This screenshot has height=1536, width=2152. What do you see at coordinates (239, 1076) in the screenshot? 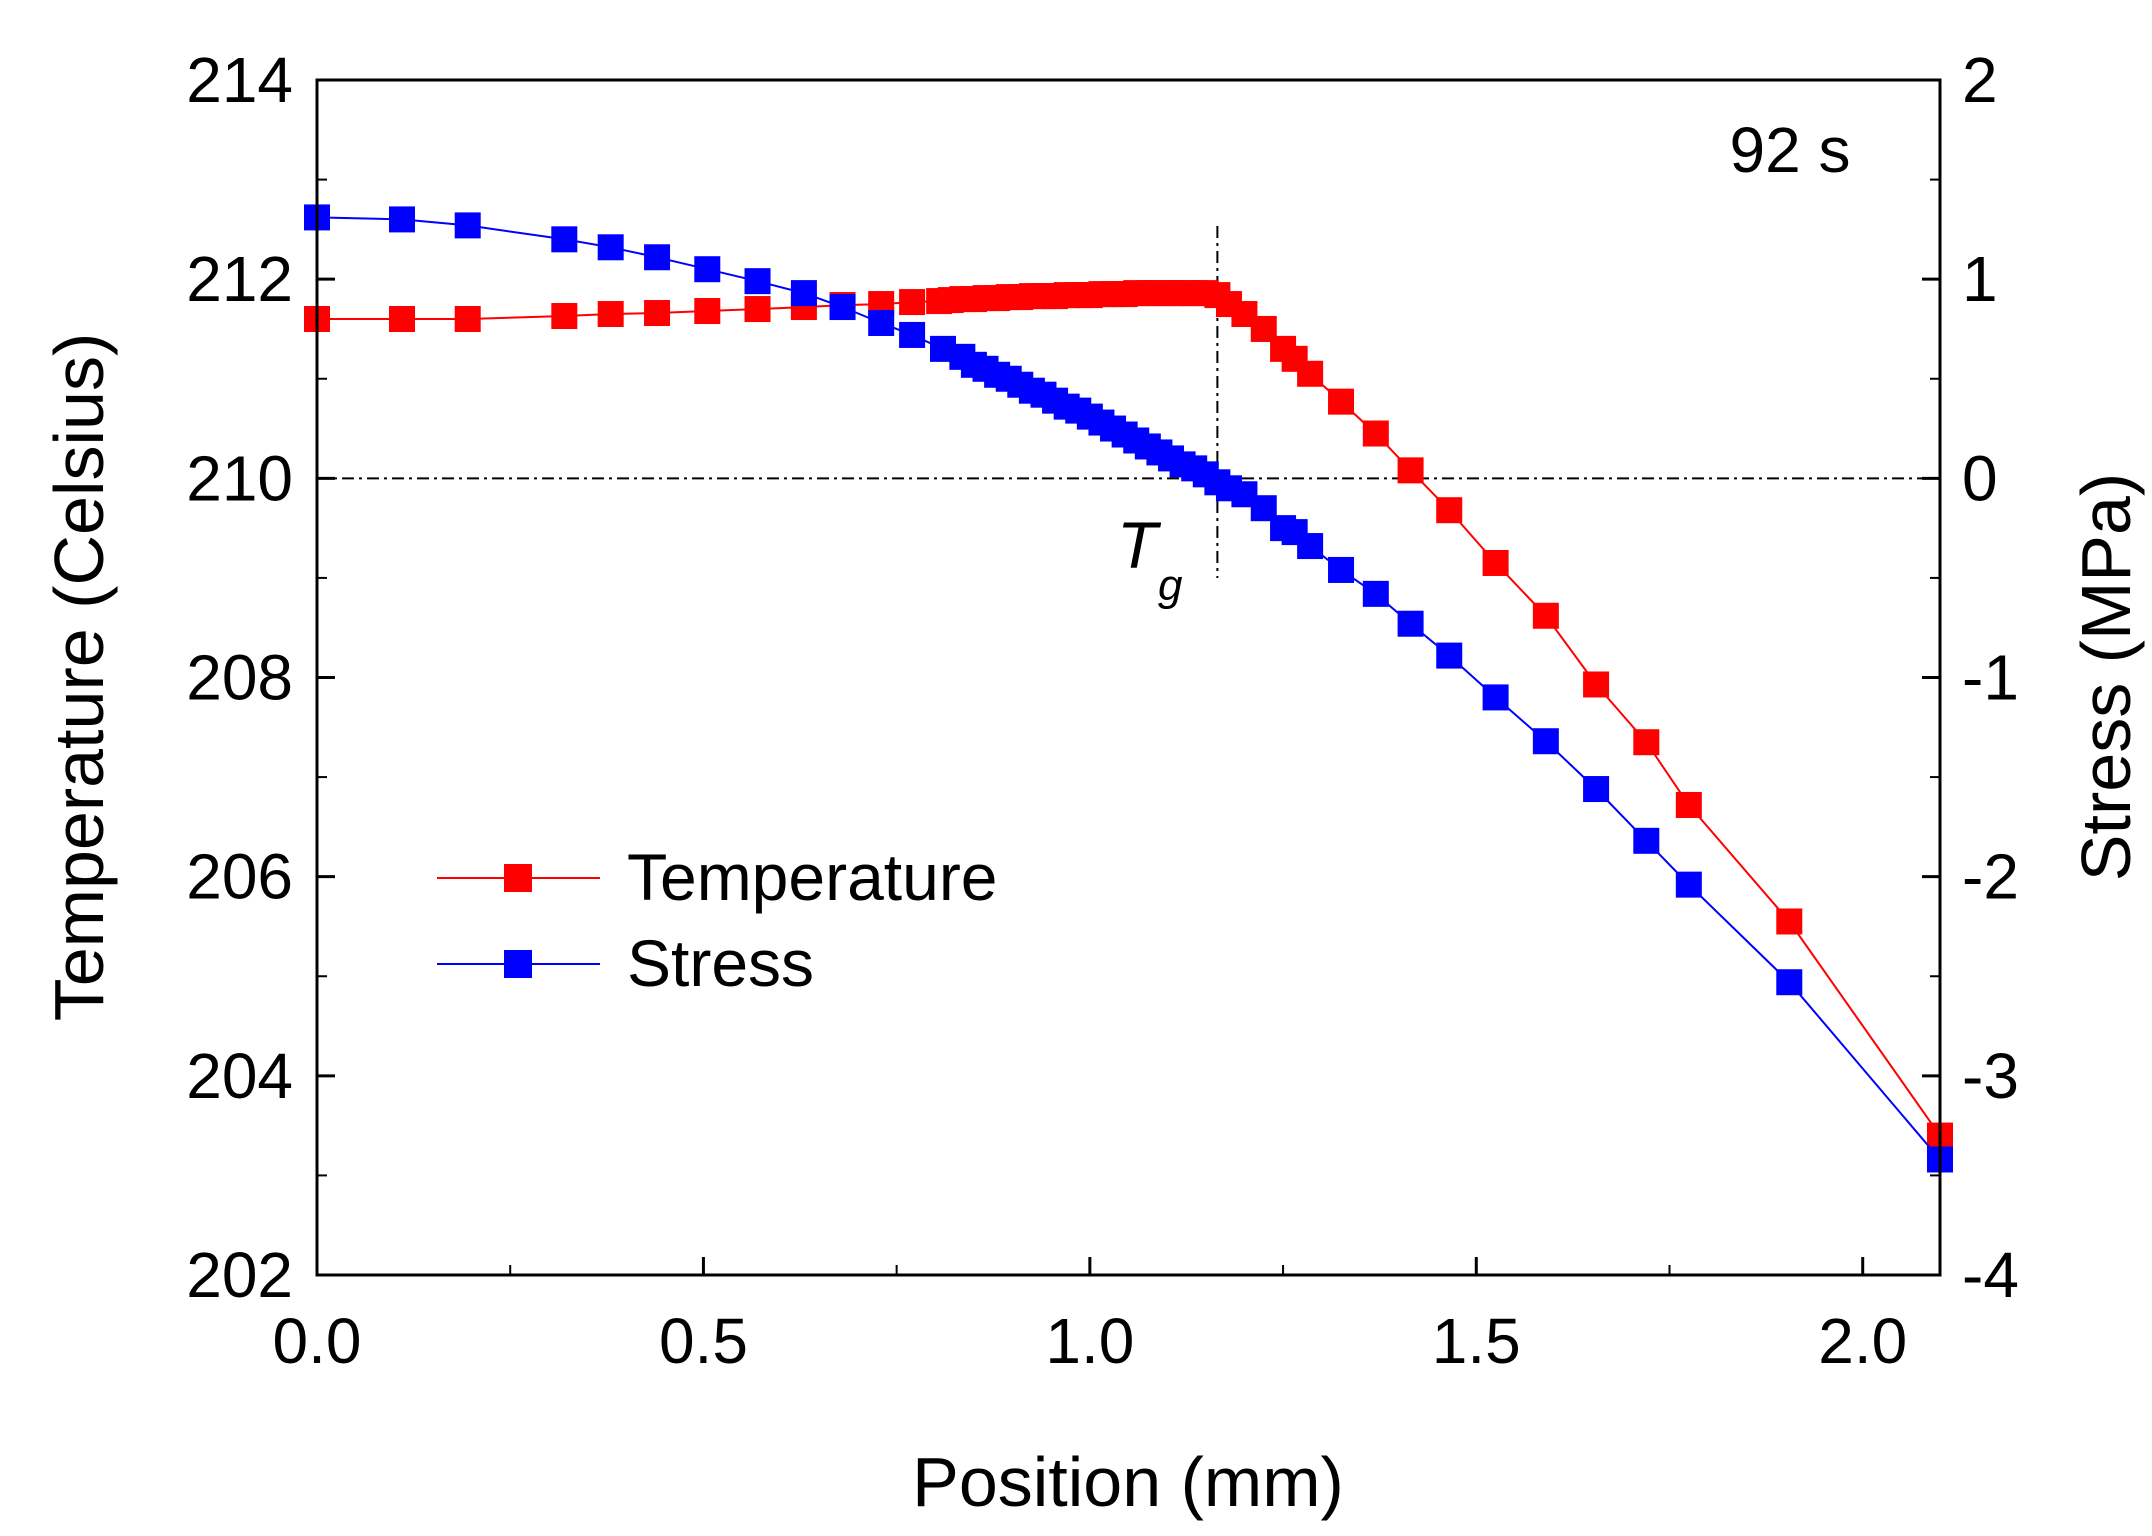
I see `y-left-tick-label: 204` at bounding box center [239, 1076].